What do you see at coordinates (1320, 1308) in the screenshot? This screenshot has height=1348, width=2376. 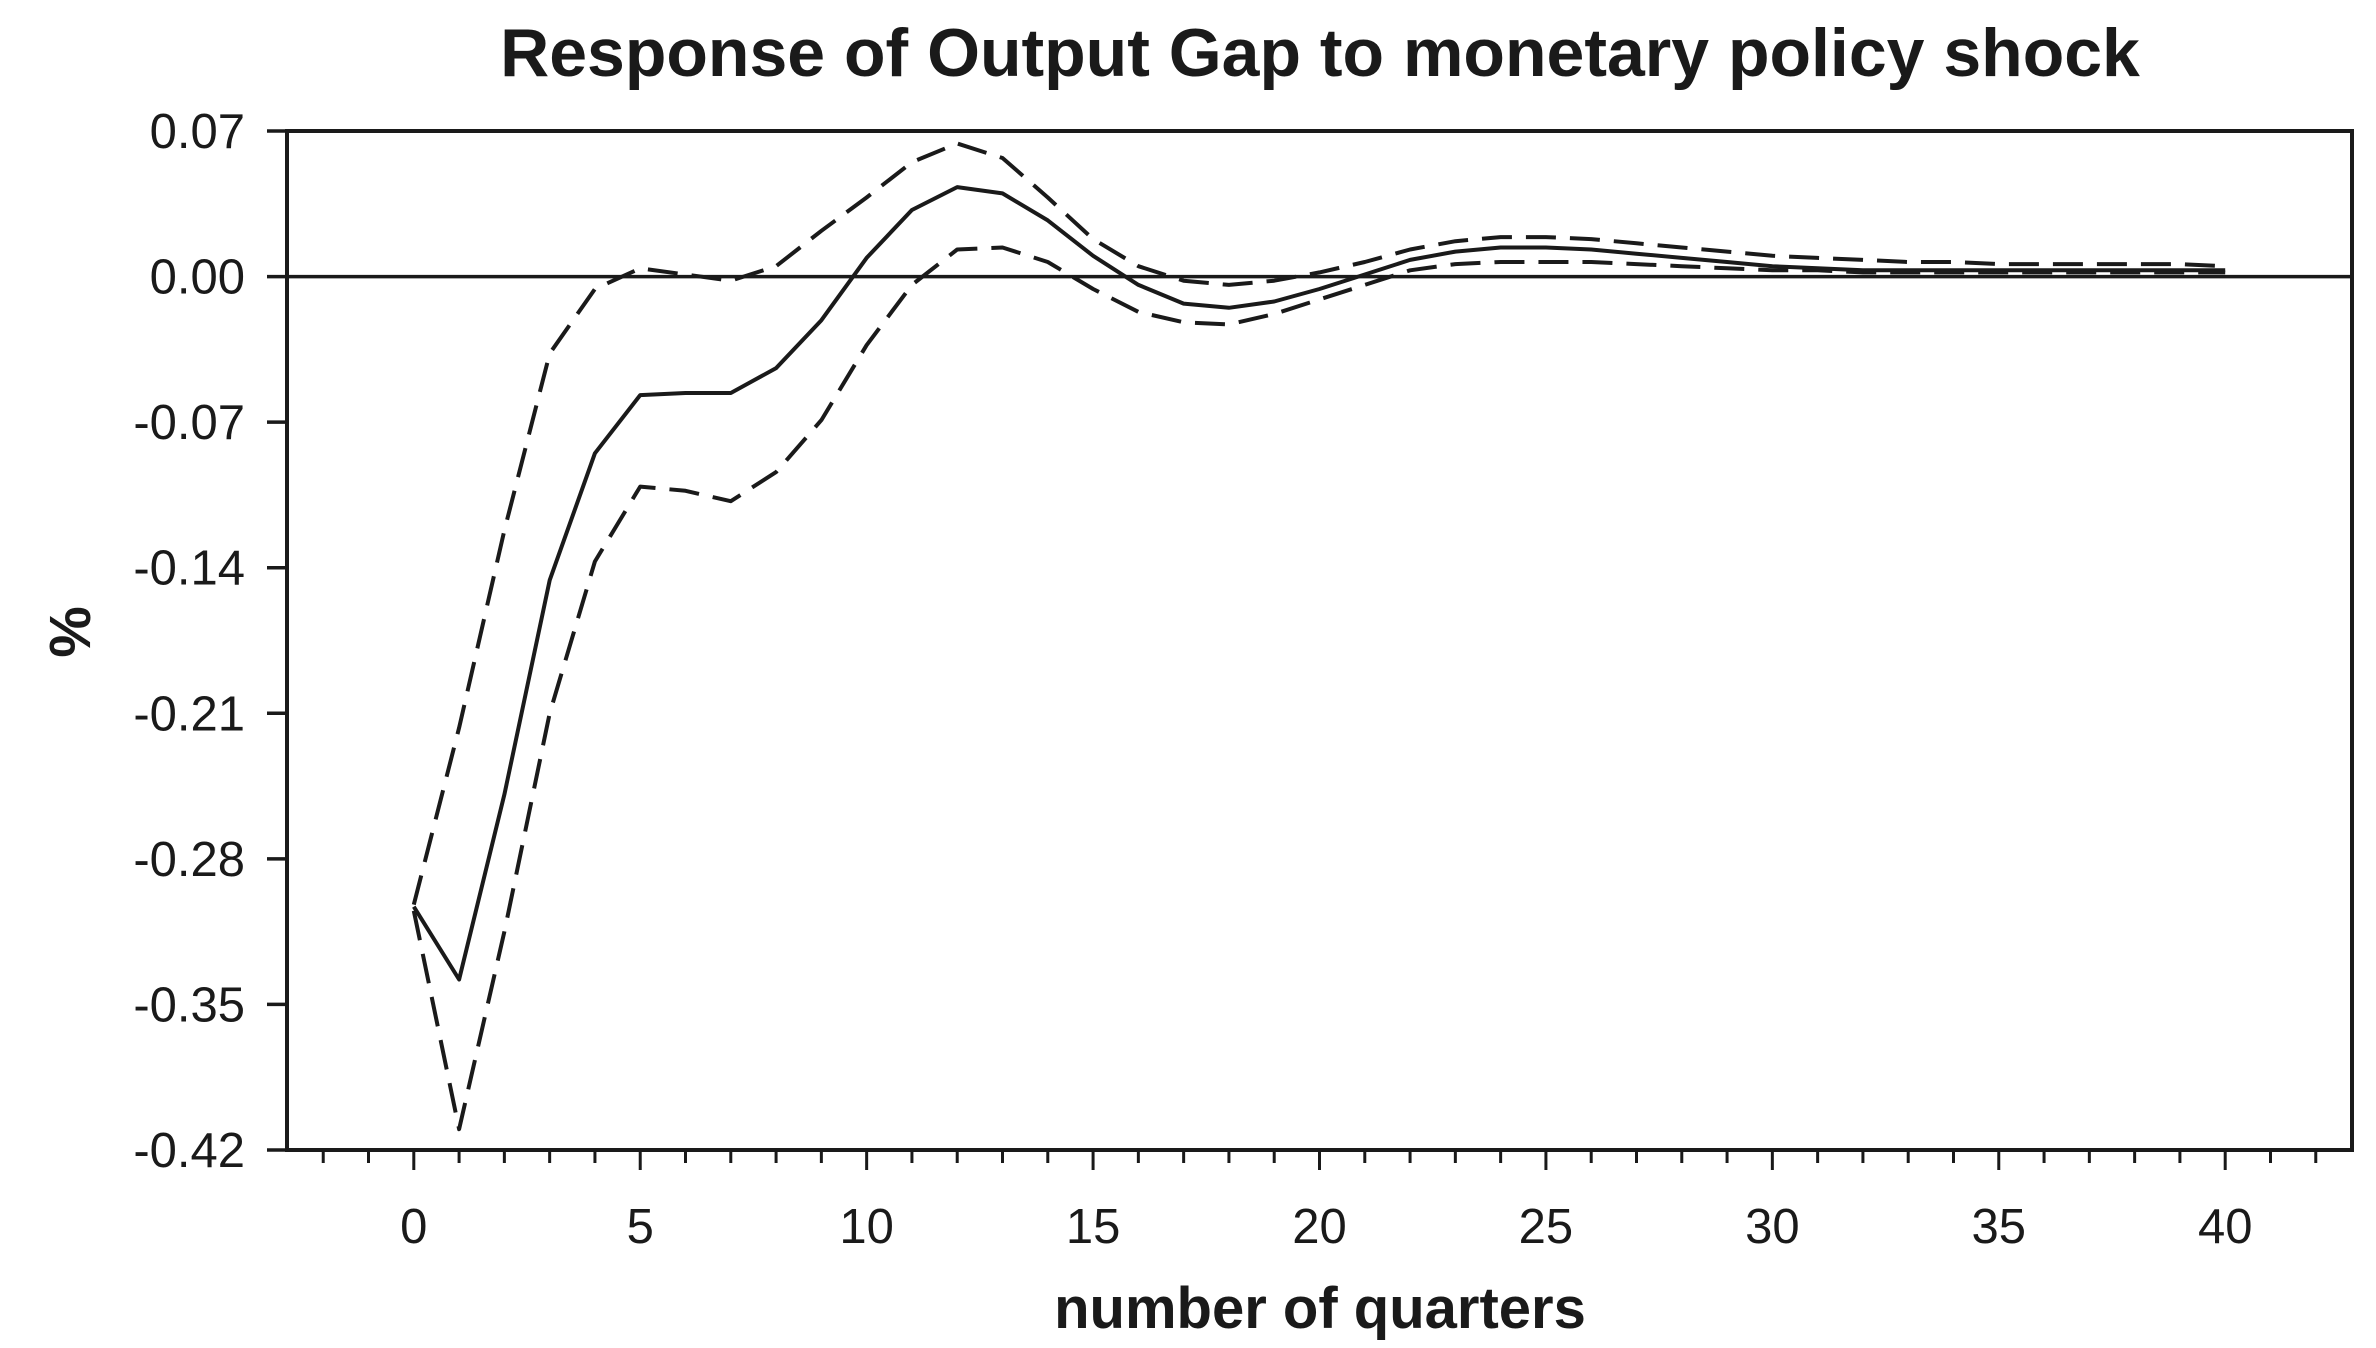 I see `x-axis-label: number of quarters` at bounding box center [1320, 1308].